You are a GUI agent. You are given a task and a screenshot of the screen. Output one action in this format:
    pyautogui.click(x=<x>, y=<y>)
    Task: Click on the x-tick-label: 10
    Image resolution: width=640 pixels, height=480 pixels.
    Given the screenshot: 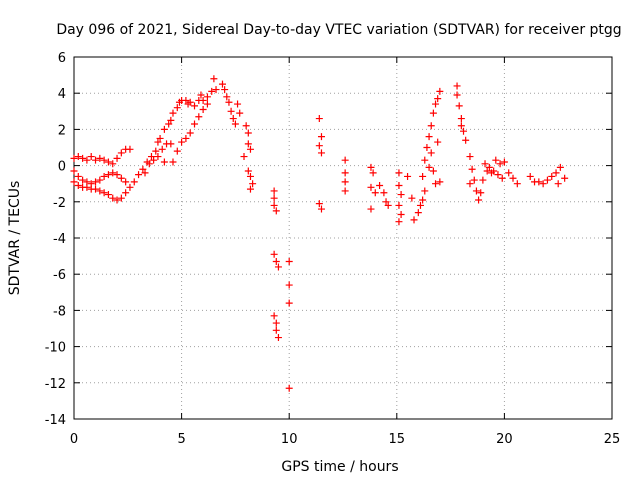 What is the action you would take?
    pyautogui.click(x=289, y=439)
    